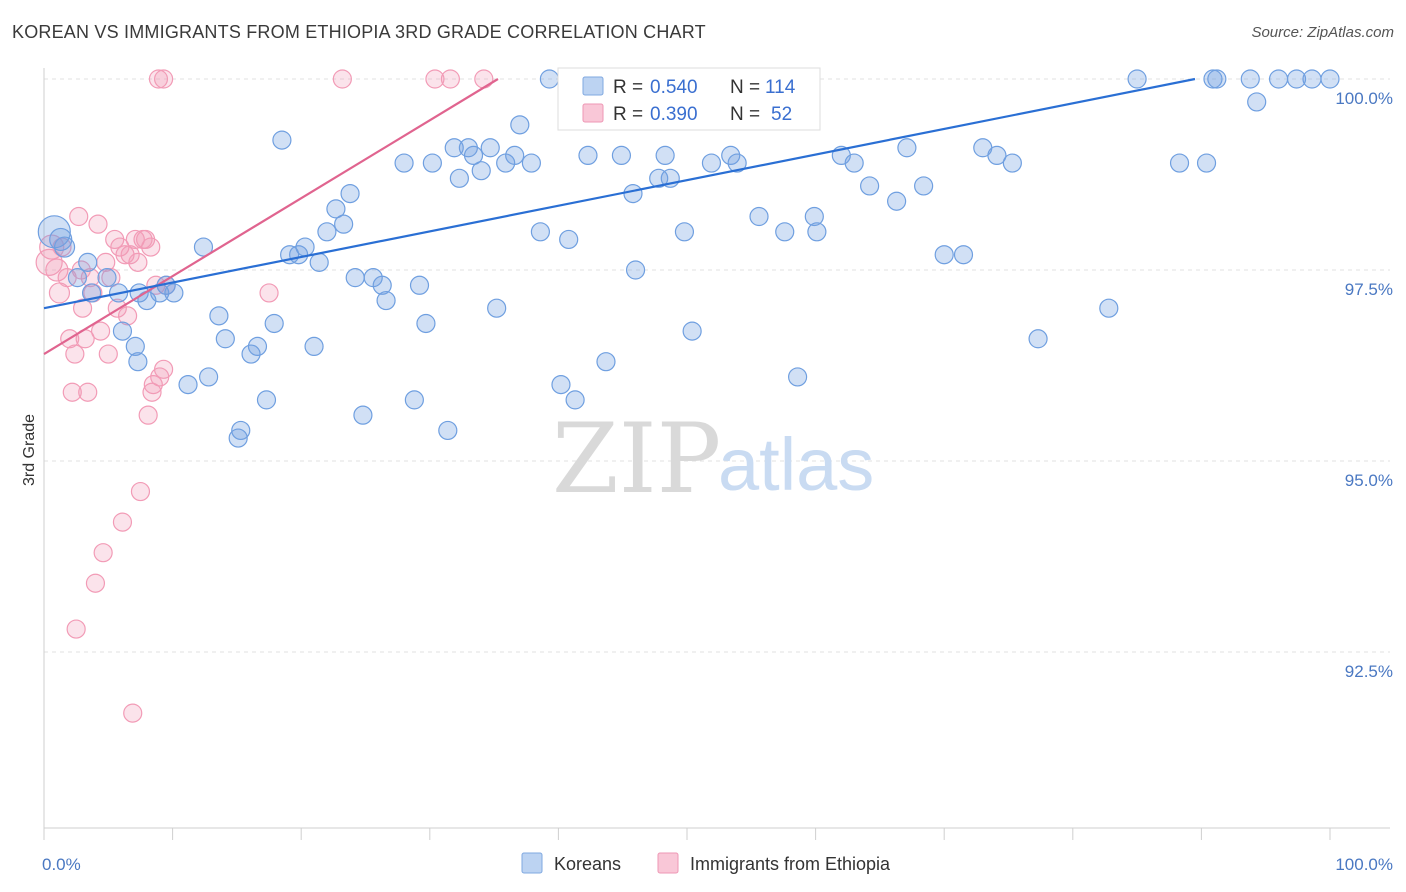 Image resolution: width=1406 pixels, height=892 pixels. What do you see at coordinates (1364, 864) in the screenshot?
I see `x-tick-label-1: 100.0%` at bounding box center [1364, 864].